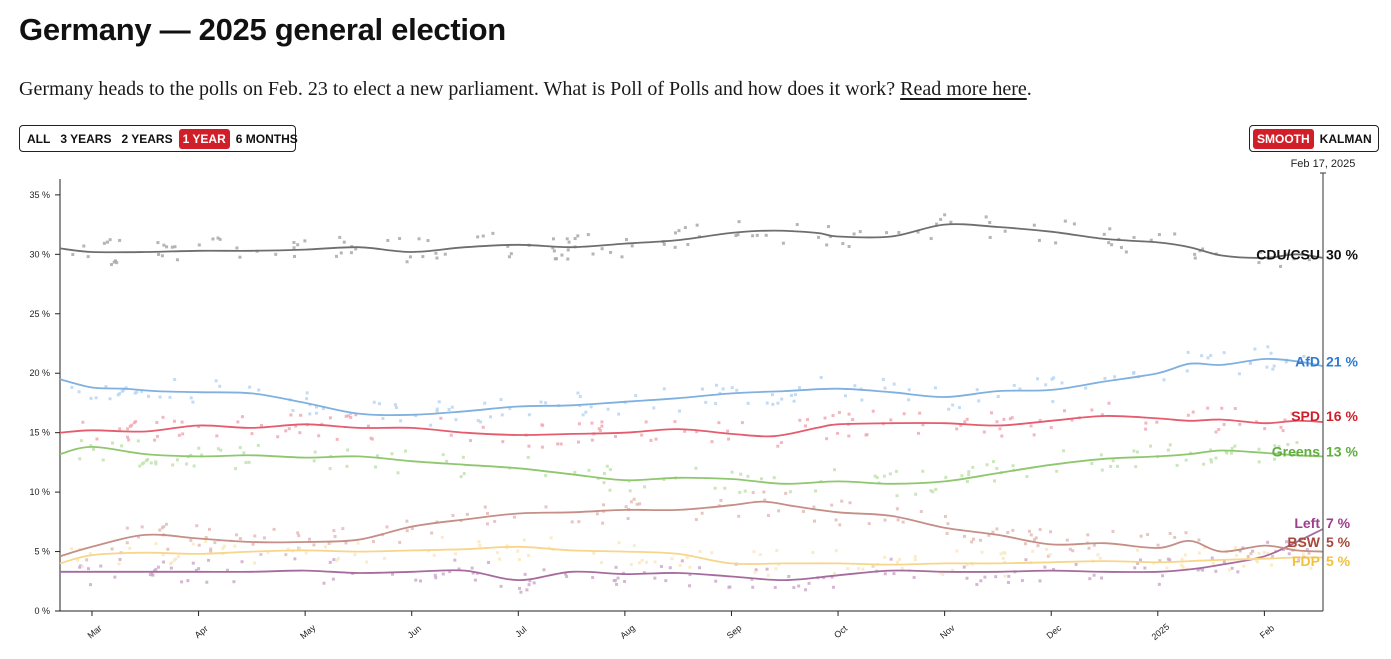 This screenshot has height=659, width=1391. I want to click on date-cursor: Feb 17, 2025, so click(1323, 384).